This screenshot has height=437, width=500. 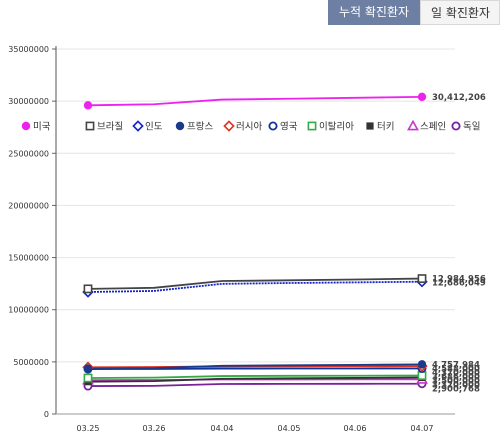 I want to click on y-tick-label: 25000000, so click(x=28, y=153).